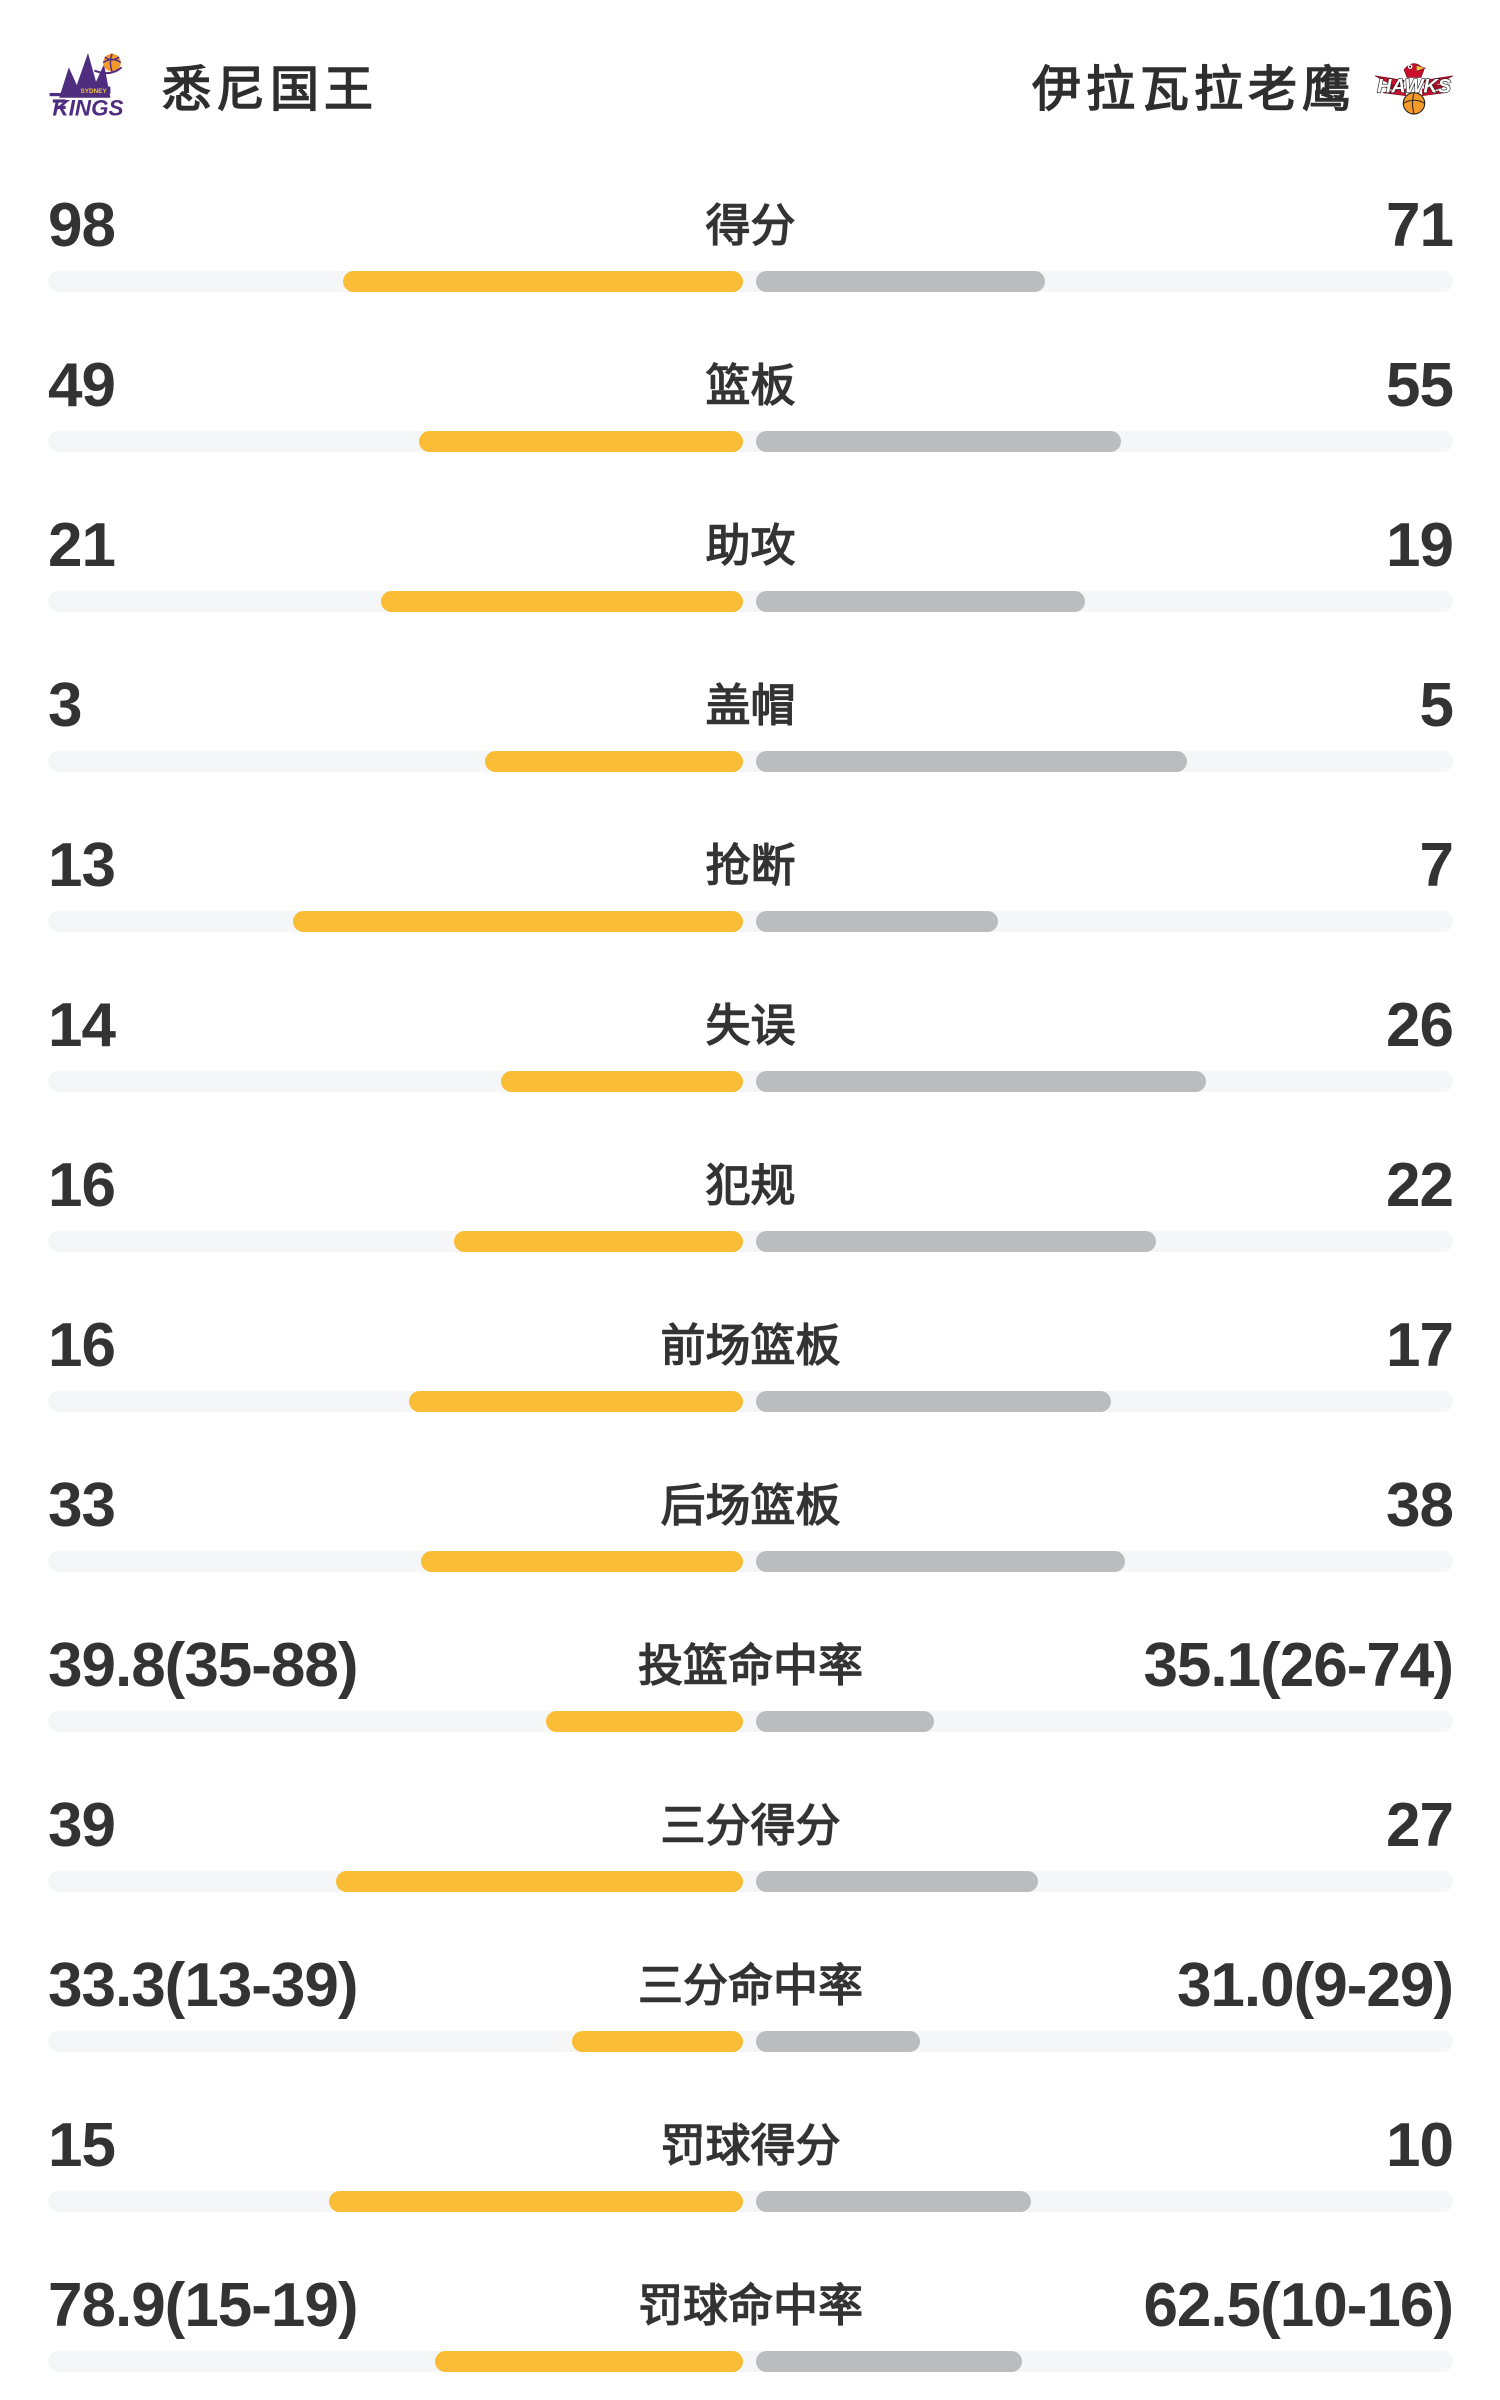 The image size is (1500, 2400). I want to click on stat-label: 投篮命中率, so click(750, 1665).